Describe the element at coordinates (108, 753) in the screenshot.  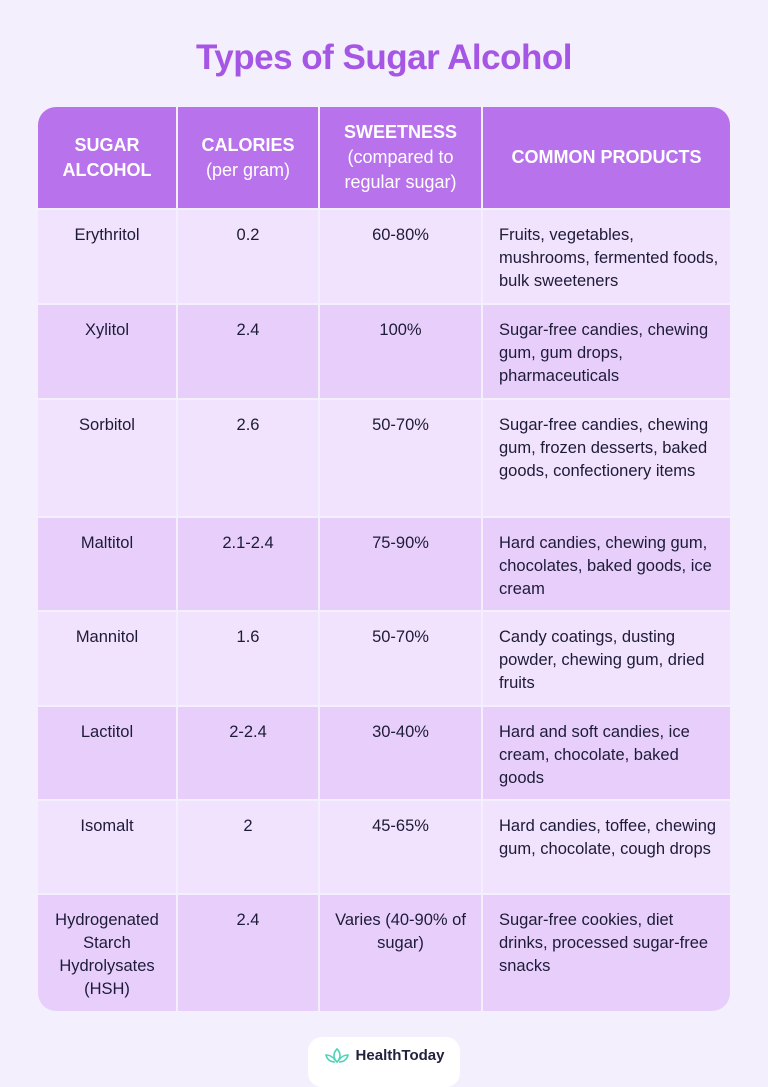
I see `cell-sugar-alcohol: Lactitol` at that location.